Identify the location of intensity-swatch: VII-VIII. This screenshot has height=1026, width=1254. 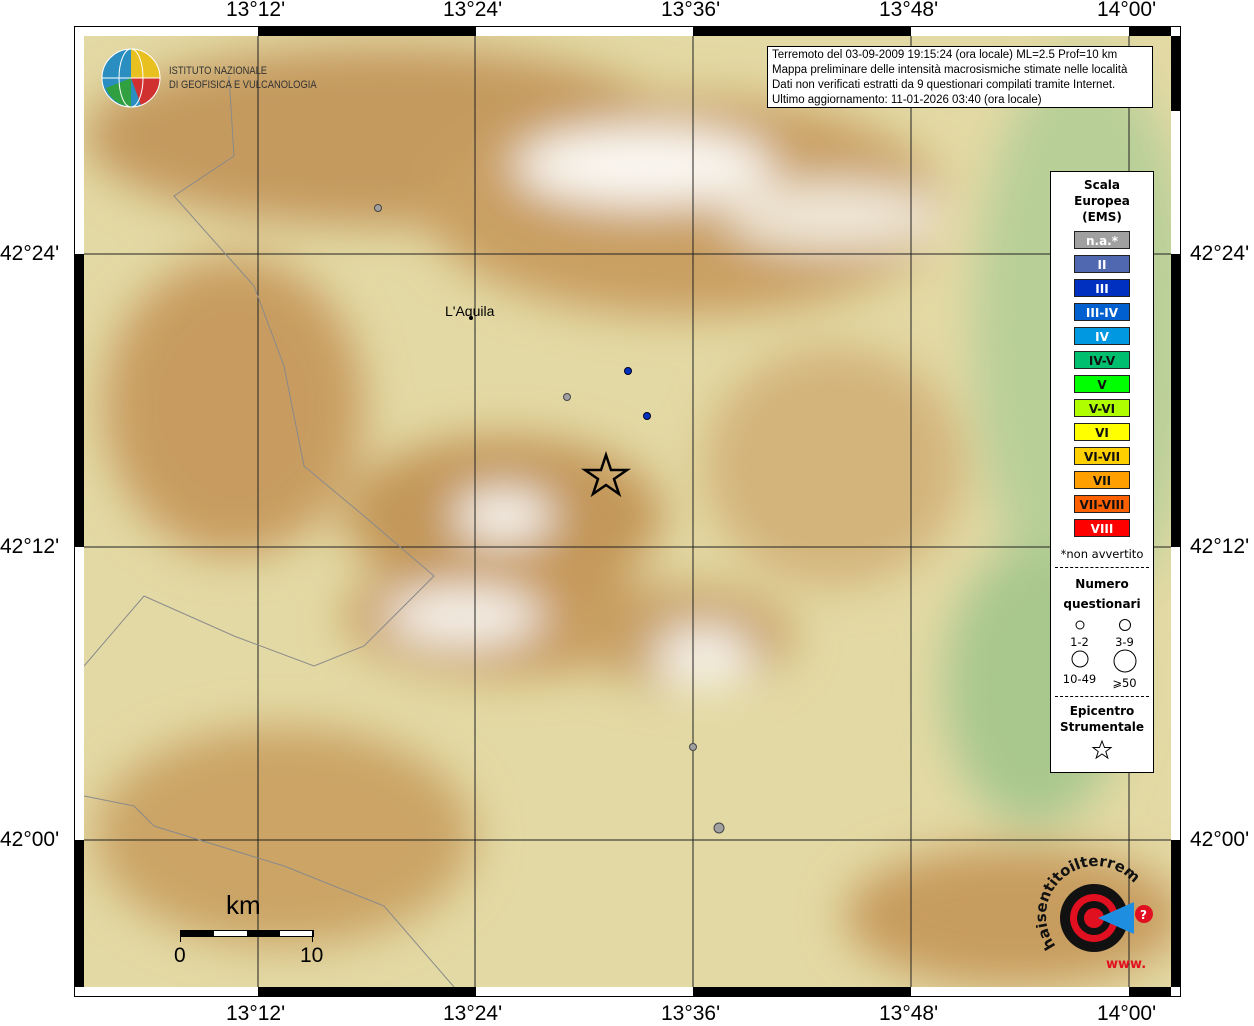
(1102, 504).